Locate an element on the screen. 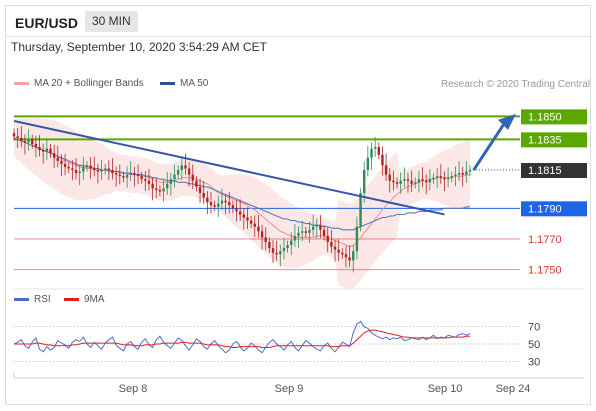  rsi-level-label-50: 50 is located at coordinates (534, 345).